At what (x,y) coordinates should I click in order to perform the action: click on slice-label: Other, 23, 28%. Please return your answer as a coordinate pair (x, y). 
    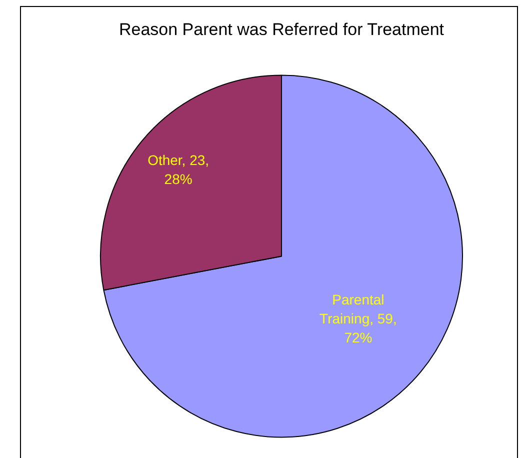
    Looking at the image, I should click on (179, 170).